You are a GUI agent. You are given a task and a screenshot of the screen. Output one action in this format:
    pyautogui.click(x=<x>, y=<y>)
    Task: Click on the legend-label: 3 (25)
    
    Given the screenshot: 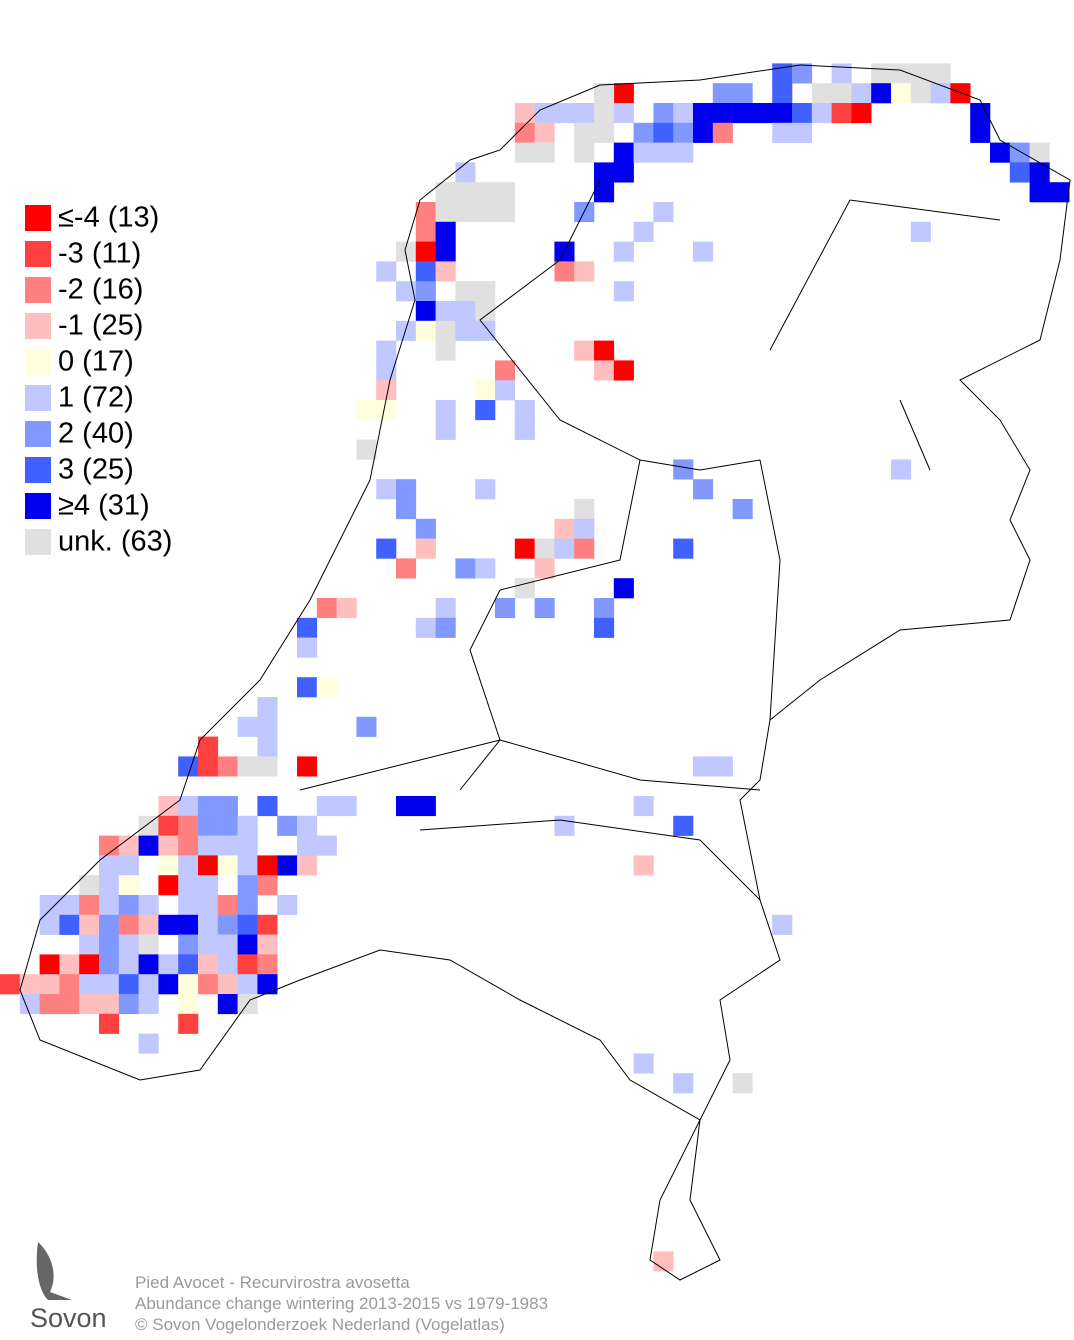 What is the action you would take?
    pyautogui.click(x=96, y=470)
    